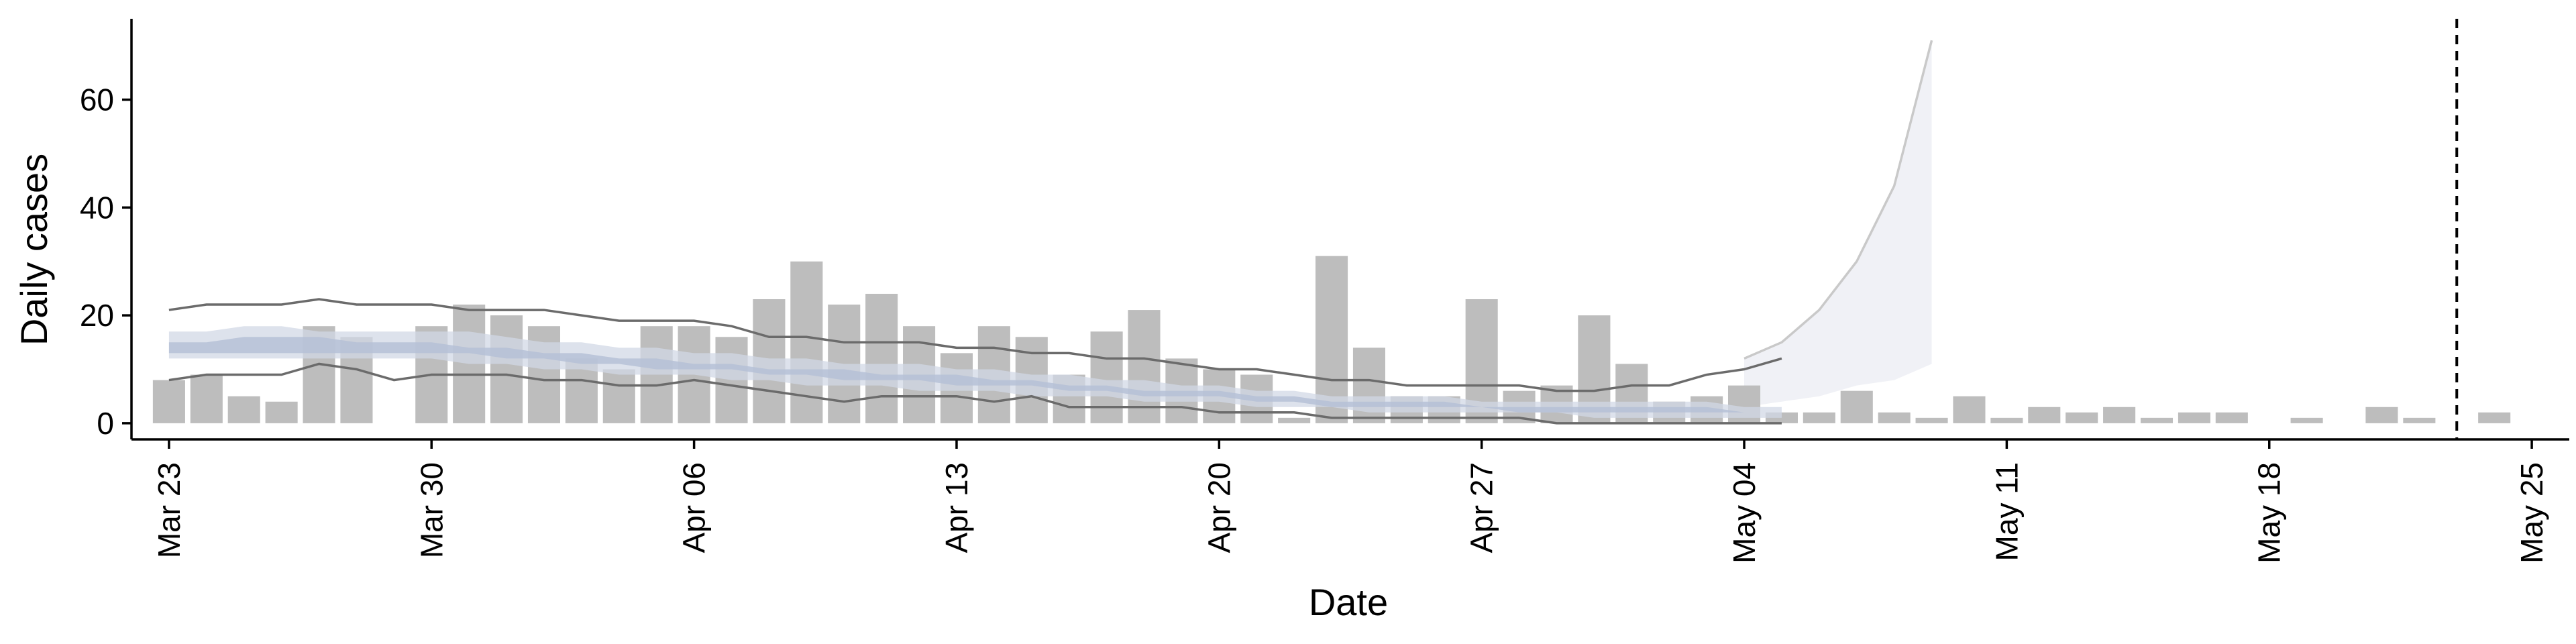 The height and width of the screenshot is (644, 2576). I want to click on forecast-upper-line, so click(1838, 200).